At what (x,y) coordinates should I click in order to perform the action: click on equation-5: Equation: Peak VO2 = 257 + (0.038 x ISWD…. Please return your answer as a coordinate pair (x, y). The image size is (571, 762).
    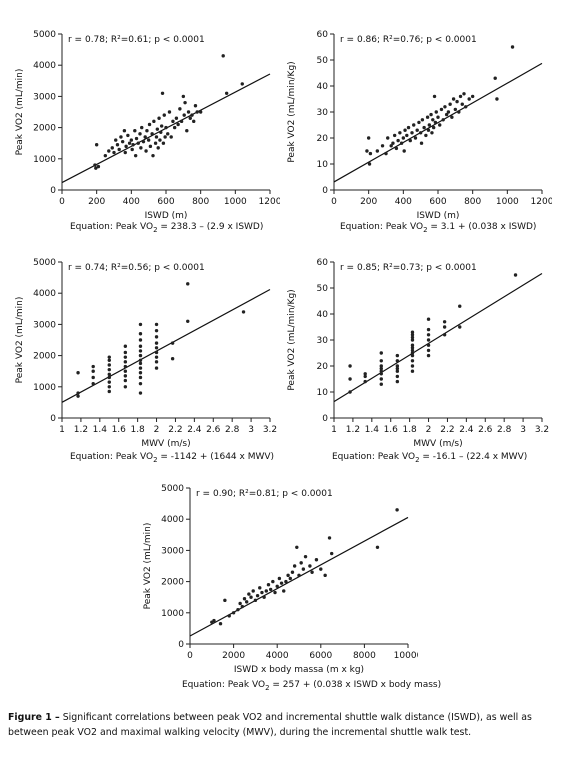
    Looking at the image, I should click on (312, 686).